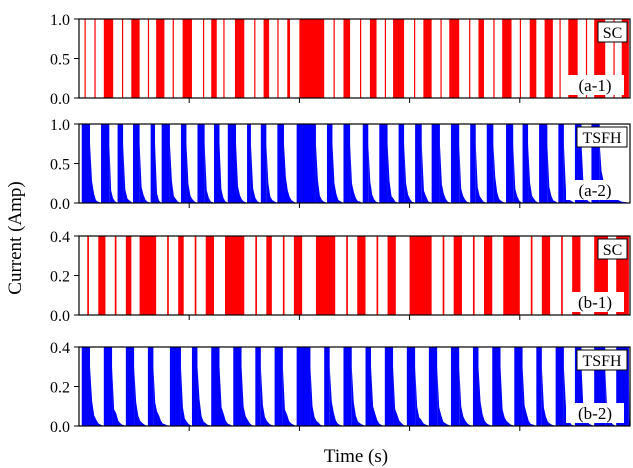  What do you see at coordinates (60, 125) in the screenshot?
I see `y-tick-label: 1.0` at bounding box center [60, 125].